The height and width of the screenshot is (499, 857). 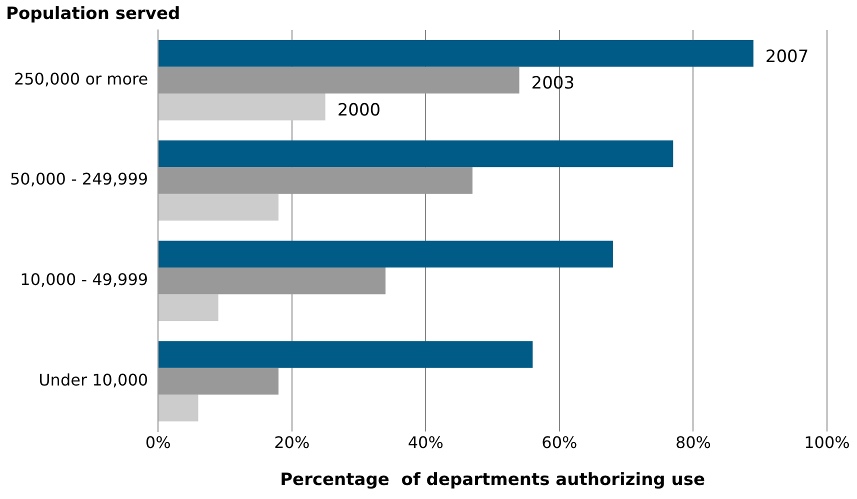 What do you see at coordinates (493, 480) in the screenshot?
I see `x-axis-title: Percentage of departments authorizing use` at bounding box center [493, 480].